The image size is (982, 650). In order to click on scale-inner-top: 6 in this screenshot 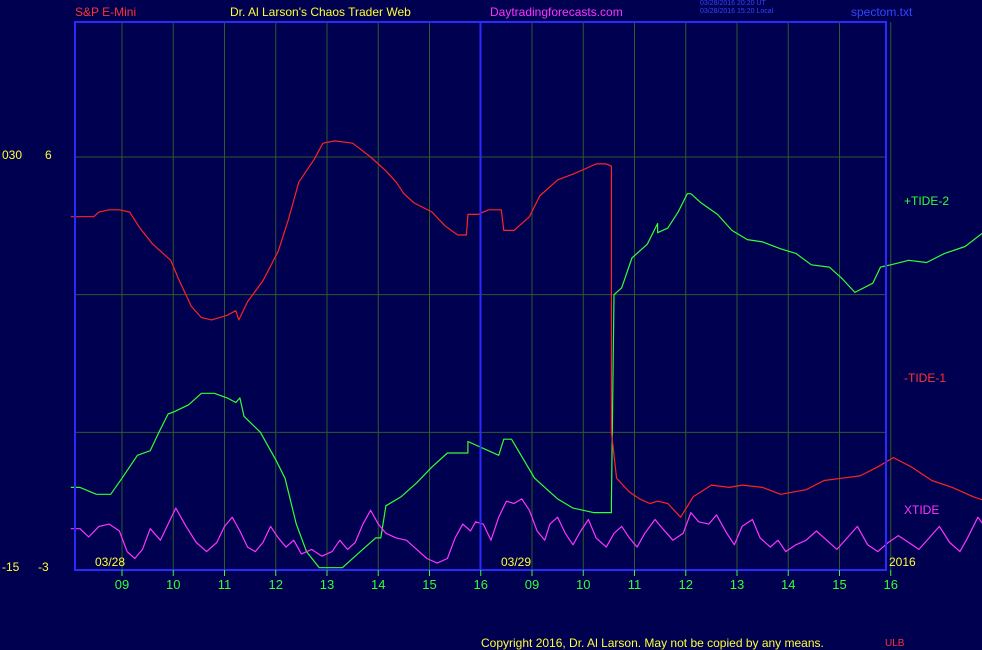, I will do `click(48, 155)`.